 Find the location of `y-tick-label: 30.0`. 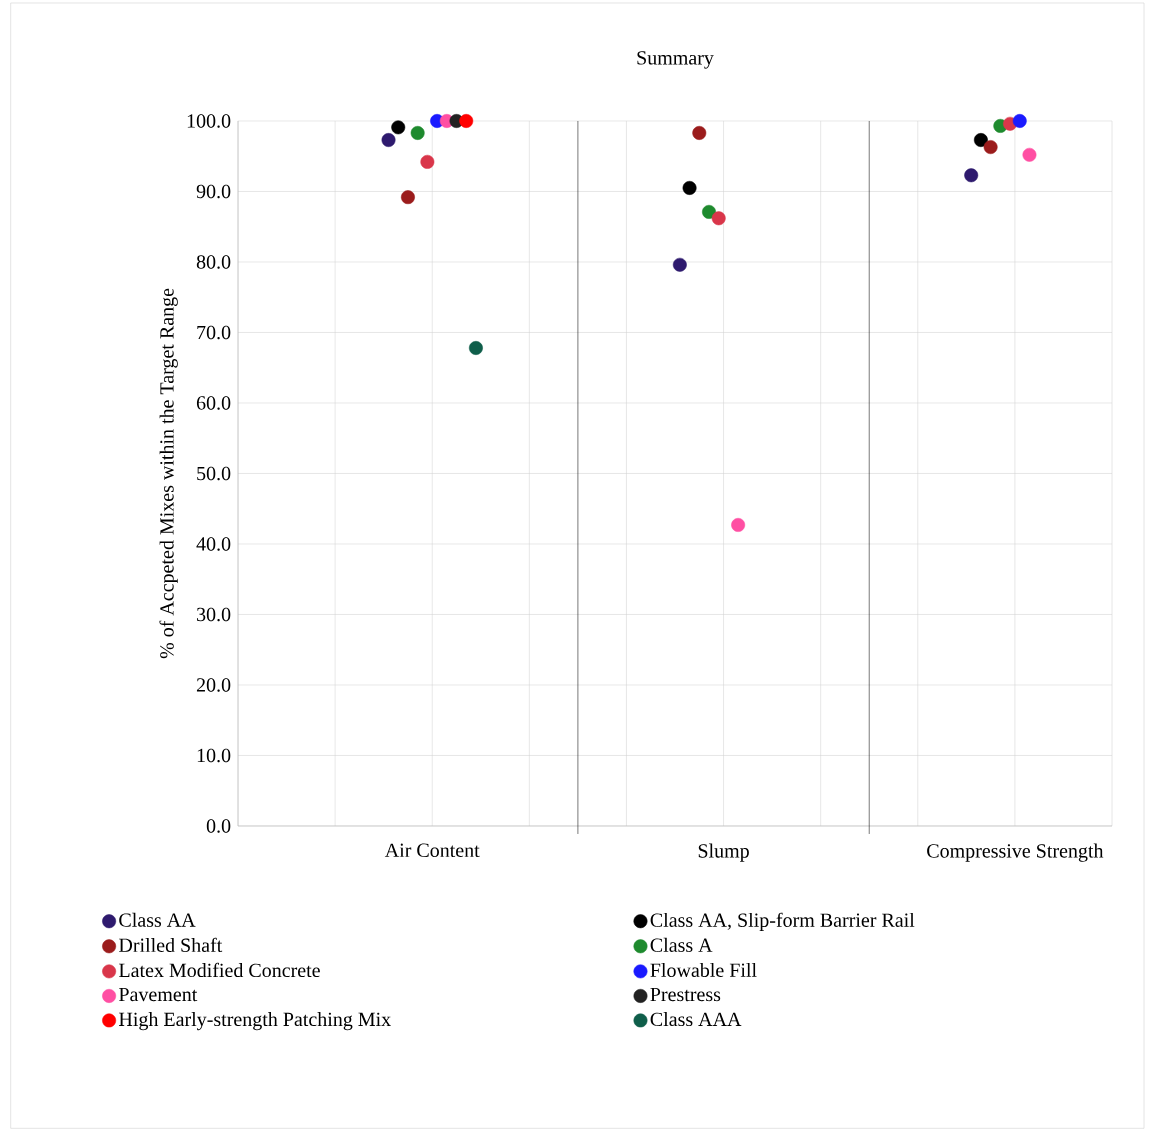

y-tick-label: 30.0 is located at coordinates (214, 614).